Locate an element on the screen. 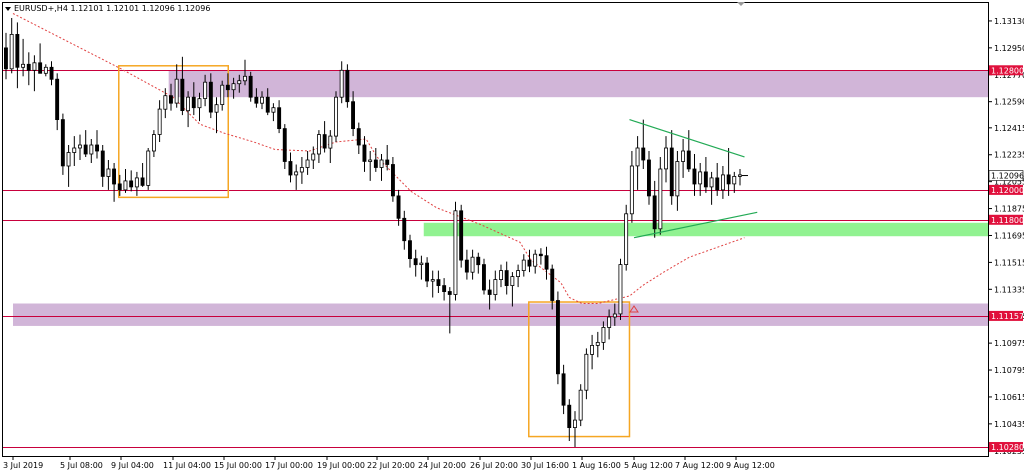 This screenshot has width=1024, height=474. time-tick-label: 17 Jul 00:00 is located at coordinates (289, 465).